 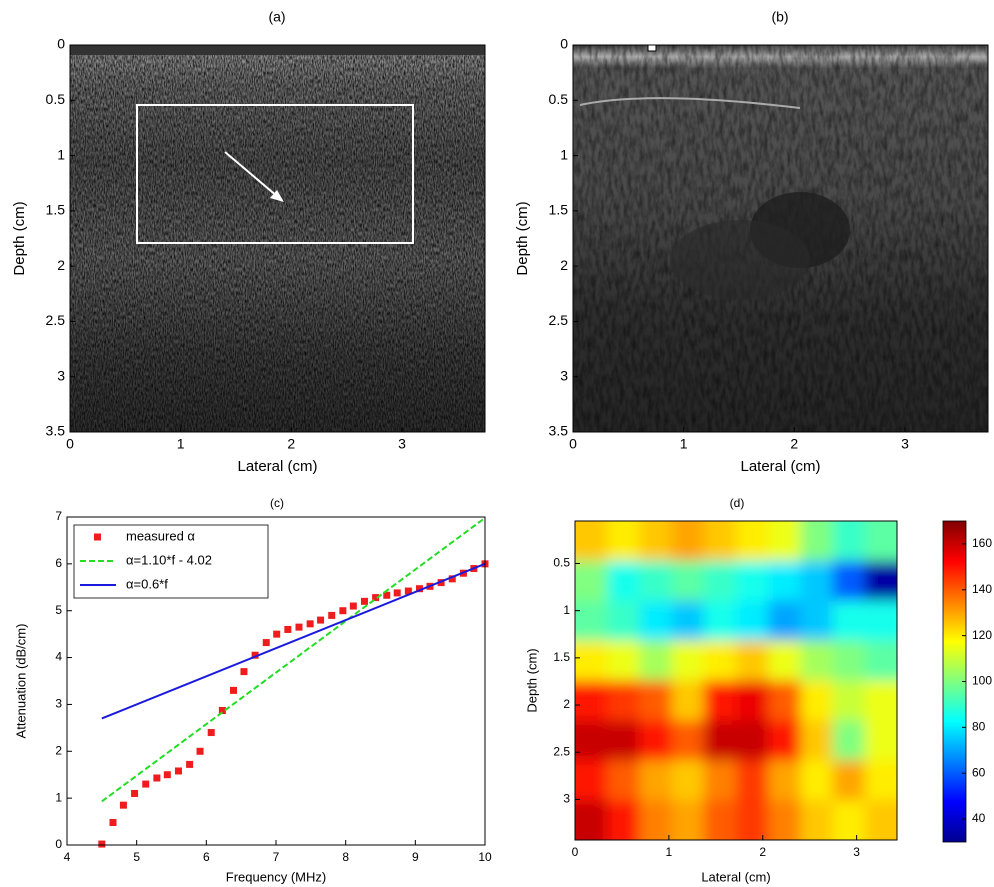 What do you see at coordinates (276, 17) in the screenshot?
I see `panel-title: (a)` at bounding box center [276, 17].